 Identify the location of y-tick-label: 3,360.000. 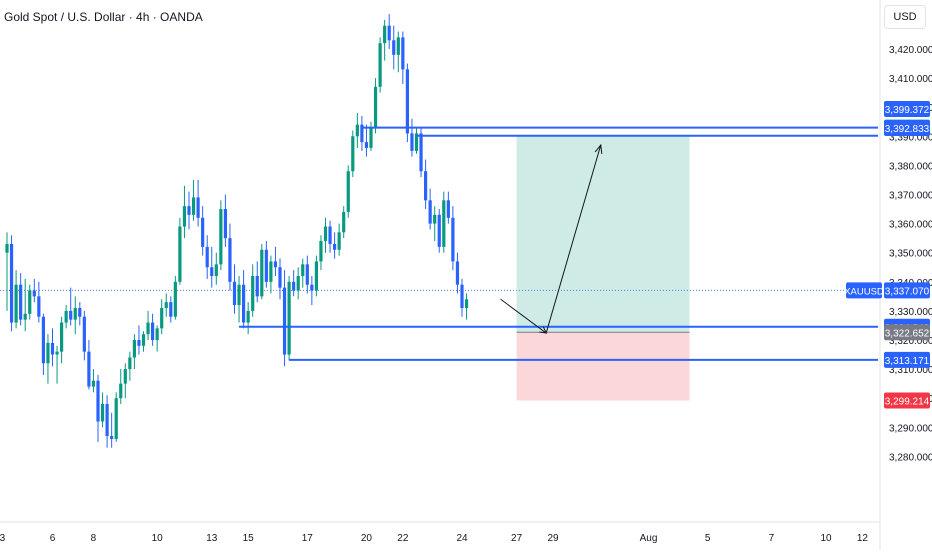
(910, 225).